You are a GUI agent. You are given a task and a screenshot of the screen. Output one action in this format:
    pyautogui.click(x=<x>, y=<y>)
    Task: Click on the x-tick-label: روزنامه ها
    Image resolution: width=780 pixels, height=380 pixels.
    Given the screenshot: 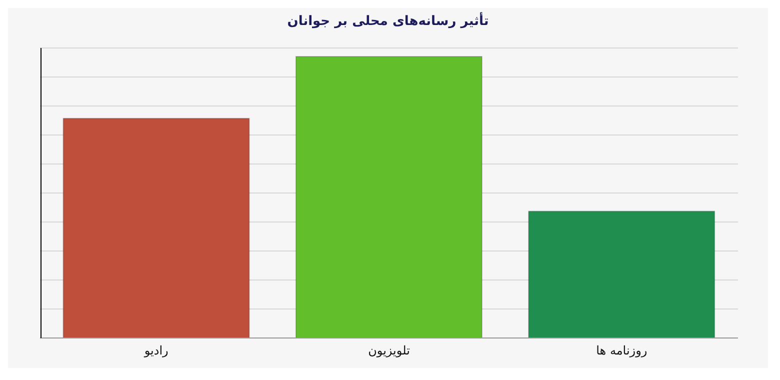 What is the action you would take?
    pyautogui.click(x=622, y=351)
    